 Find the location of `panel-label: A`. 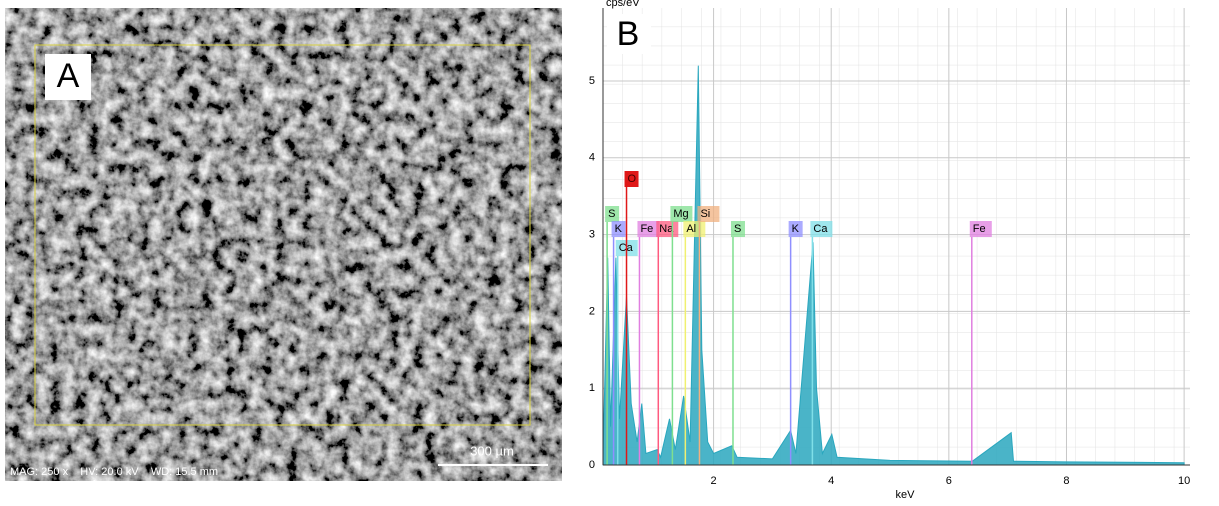

panel-label: A is located at coordinates (68, 76).